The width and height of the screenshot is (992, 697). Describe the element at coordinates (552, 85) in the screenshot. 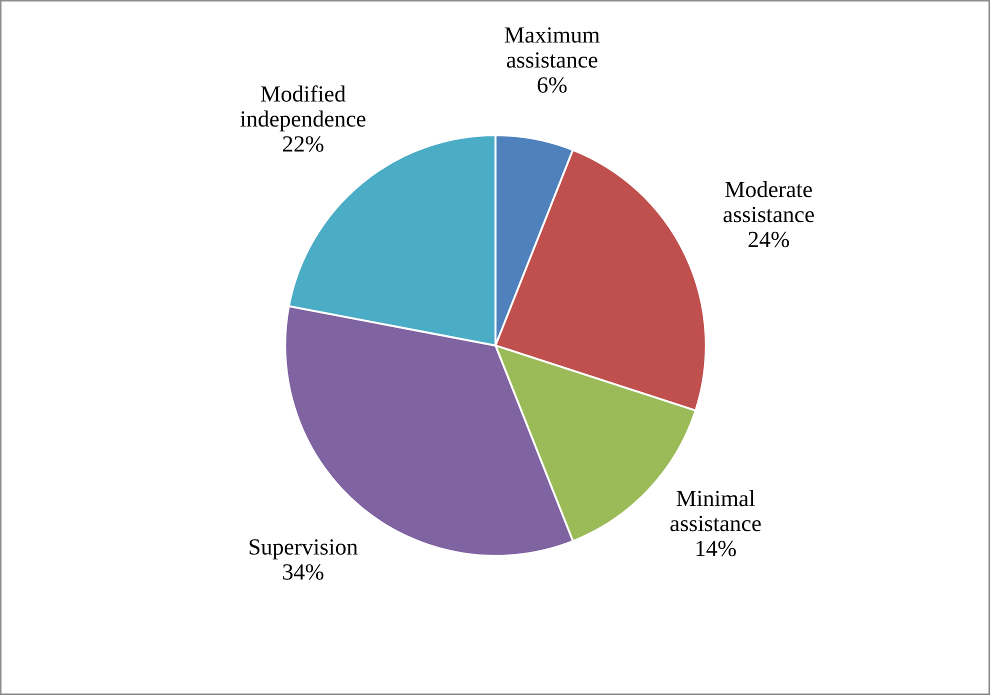

I see `data-label: 6%` at that location.